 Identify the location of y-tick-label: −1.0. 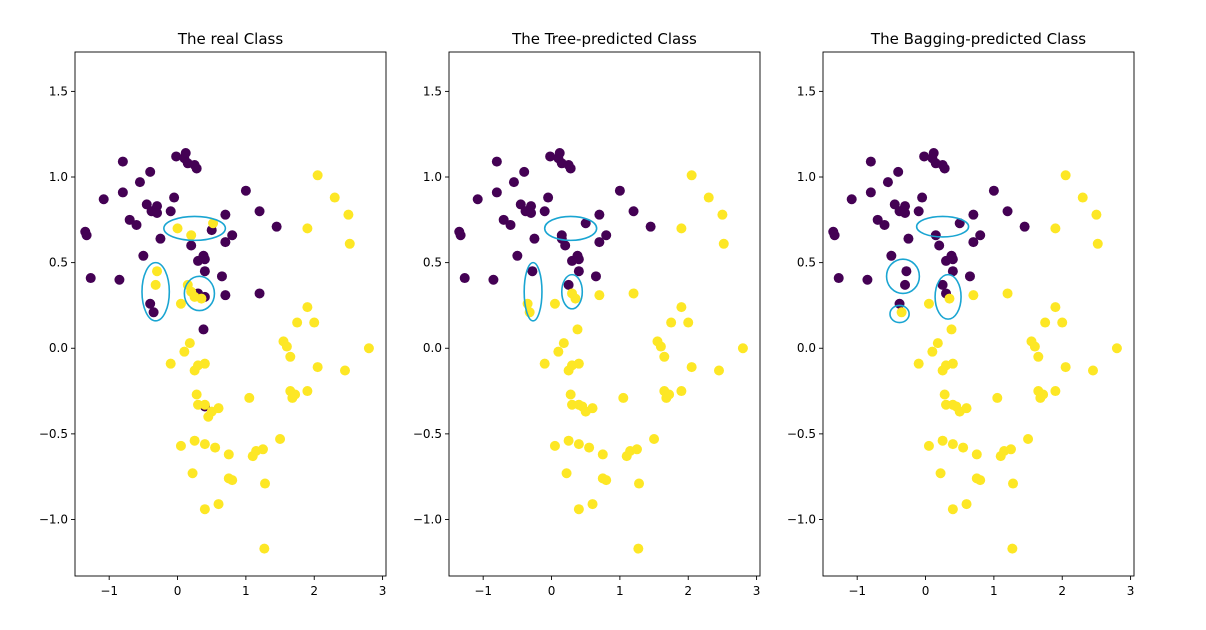
(427, 519).